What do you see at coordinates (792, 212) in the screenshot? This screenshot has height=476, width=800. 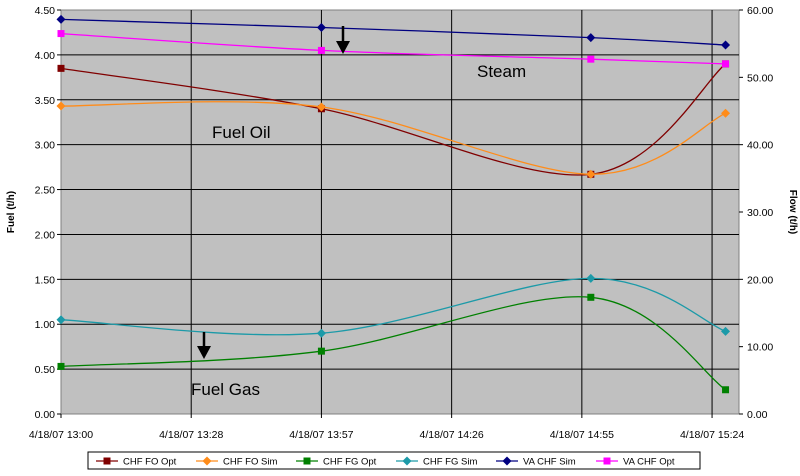 I see `y-right-axis-title: Flow (t/h)` at bounding box center [792, 212].